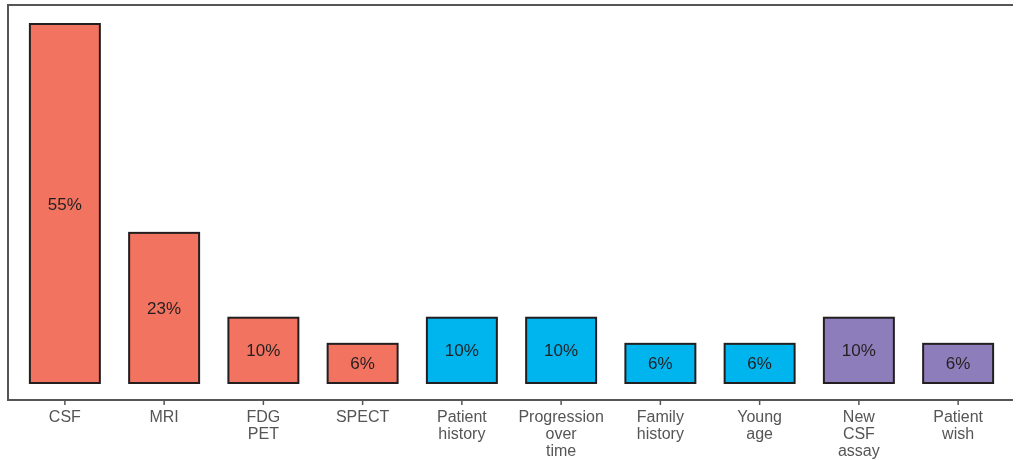  What do you see at coordinates (263, 425) in the screenshot?
I see `x-tick-label: FDG PET` at bounding box center [263, 425].